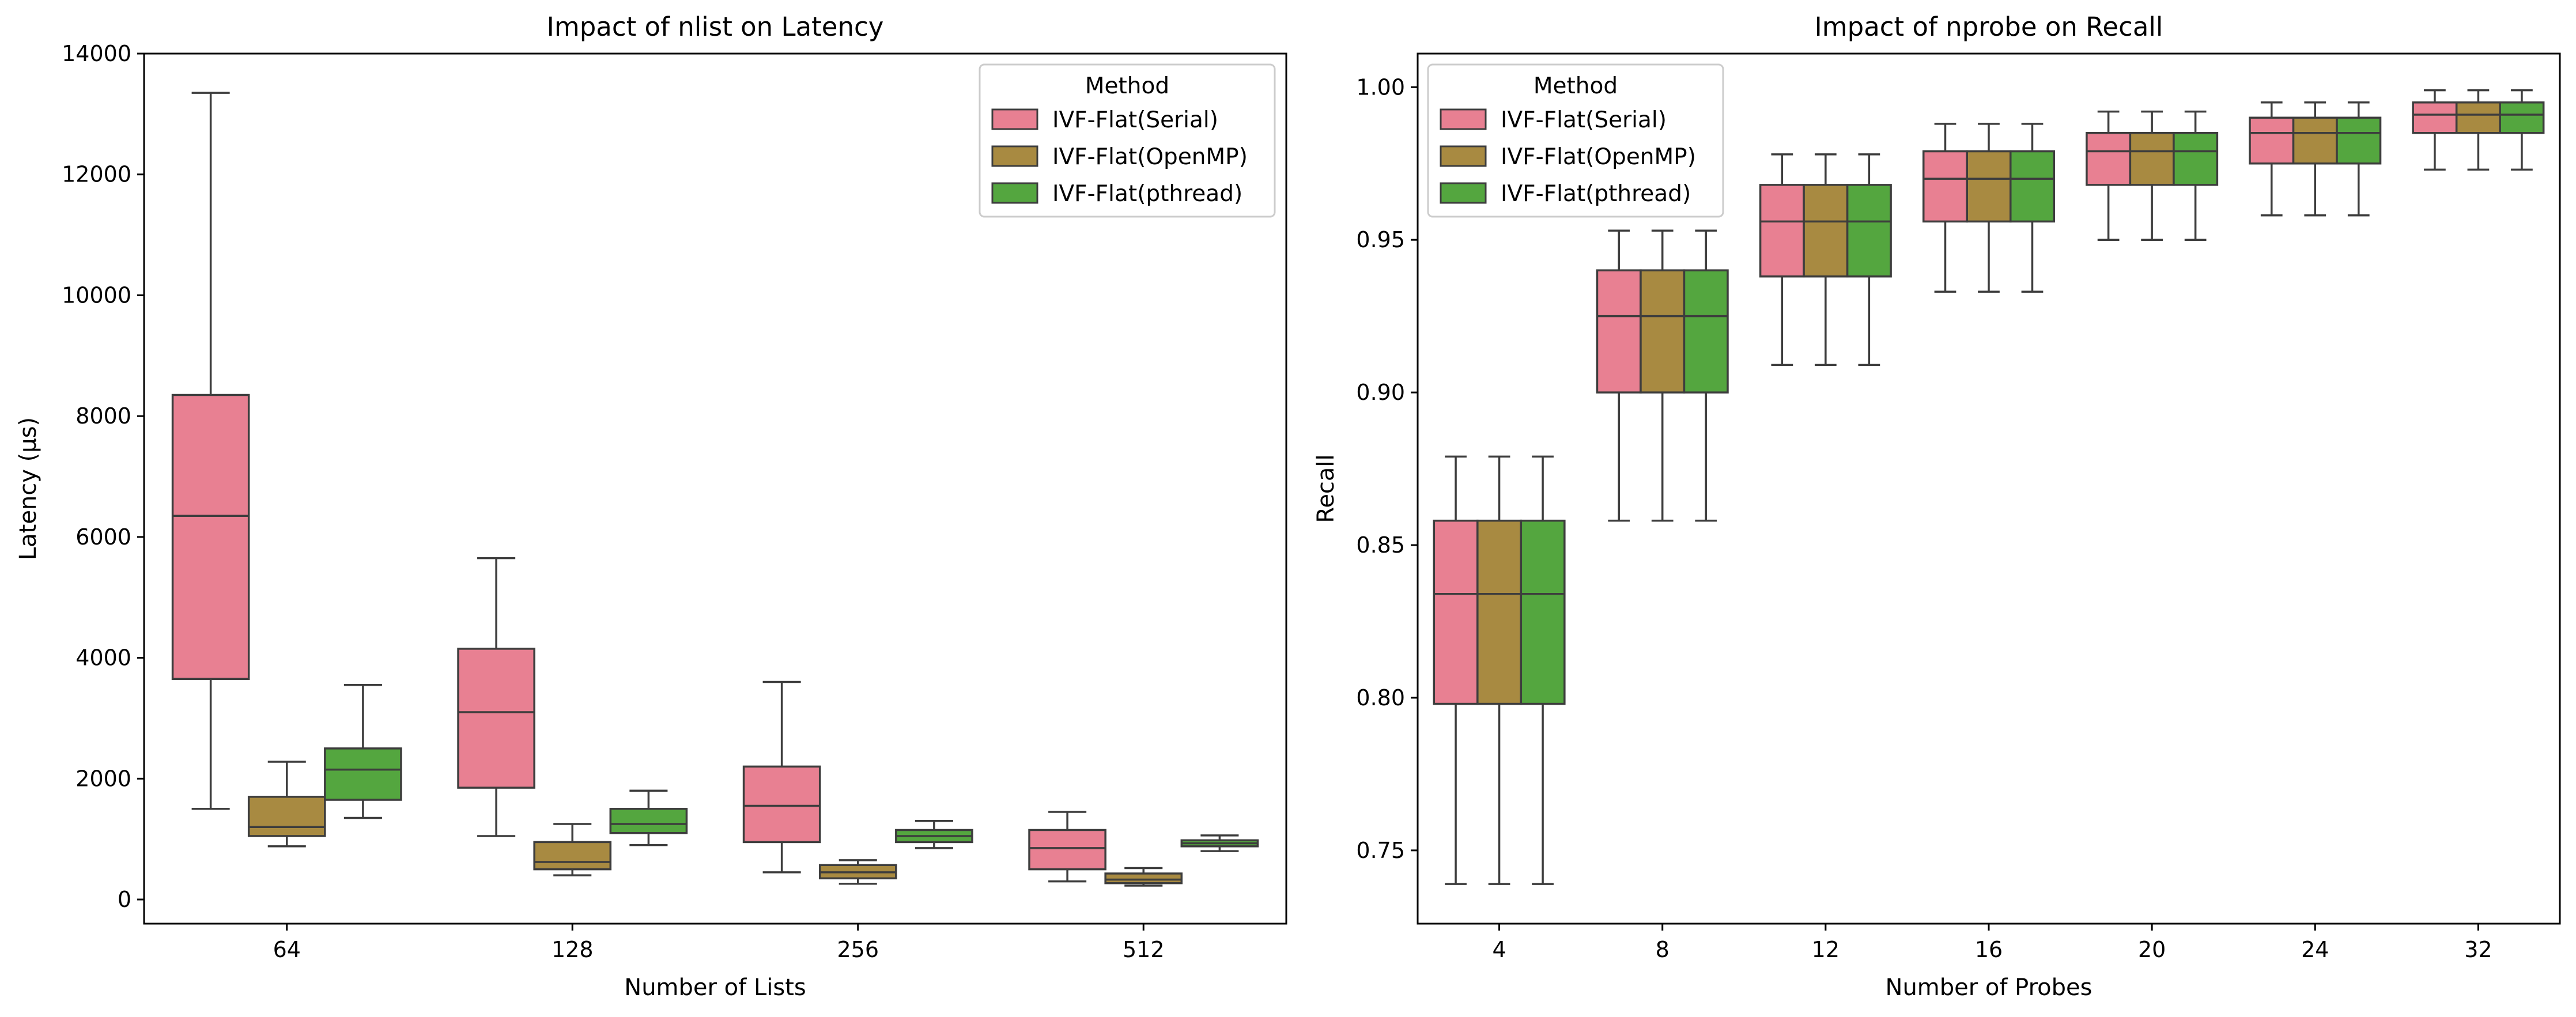 The width and height of the screenshot is (2576, 1017). Describe the element at coordinates (96, 174) in the screenshot. I see `y-tick-label: 12000` at that location.